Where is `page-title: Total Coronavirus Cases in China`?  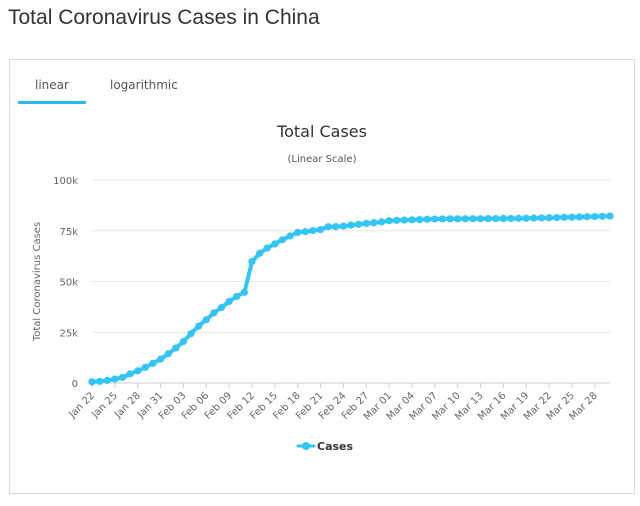
page-title: Total Coronavirus Cases in China is located at coordinates (164, 17).